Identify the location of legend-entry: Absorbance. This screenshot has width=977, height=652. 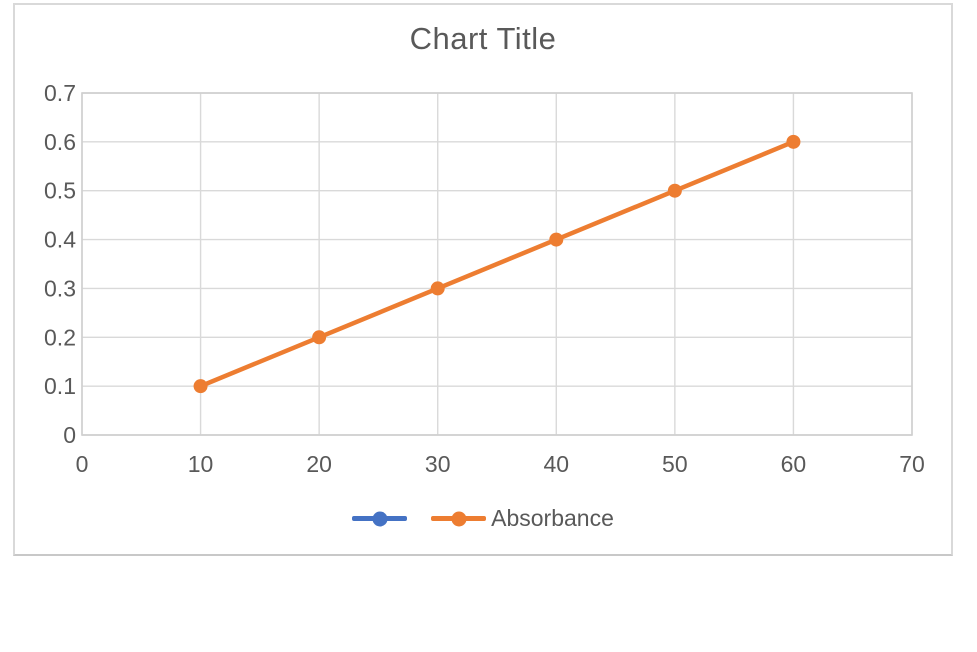
(522, 518).